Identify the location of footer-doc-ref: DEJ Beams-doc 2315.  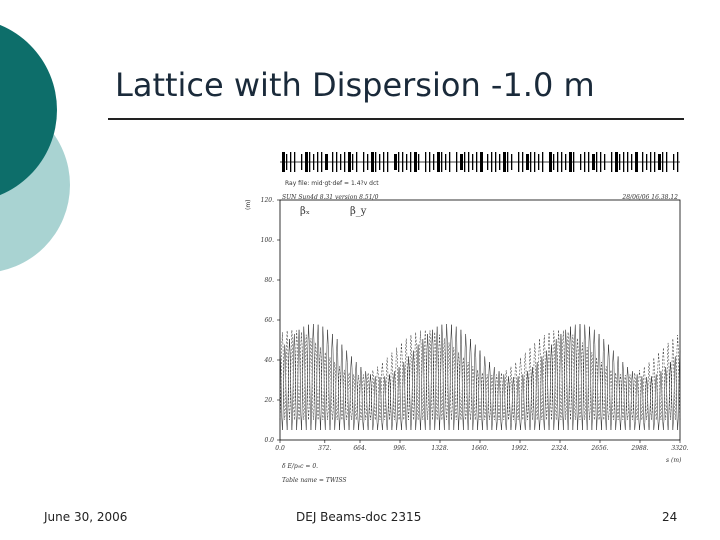
(359, 517).